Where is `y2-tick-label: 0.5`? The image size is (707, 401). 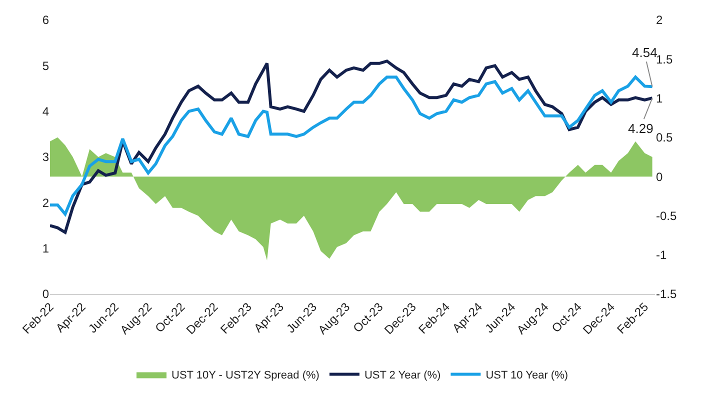
y2-tick-label: 0.5 is located at coordinates (665, 137).